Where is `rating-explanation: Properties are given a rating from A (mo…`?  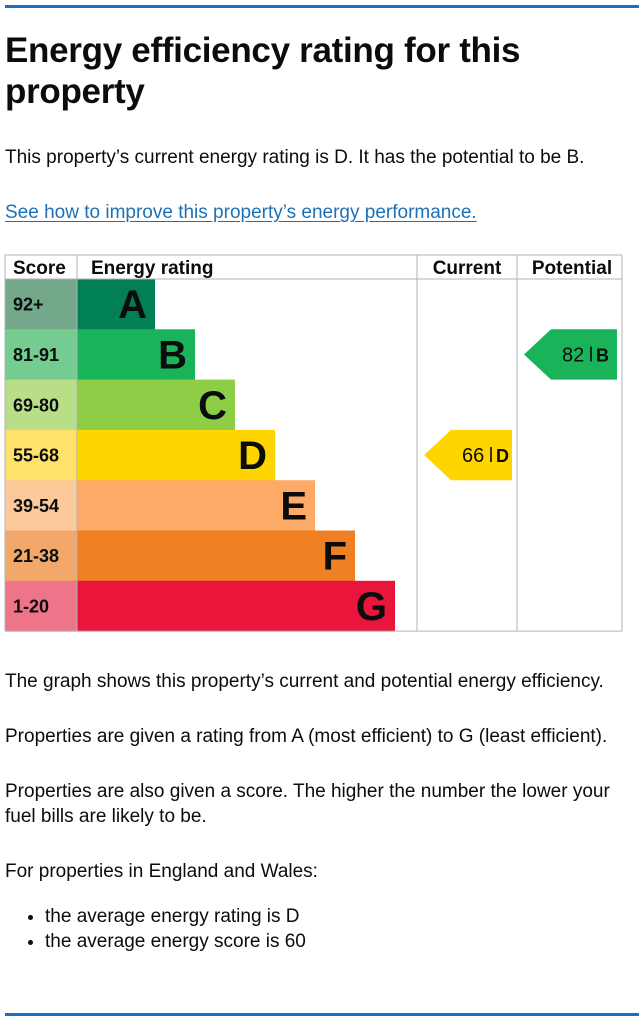
rating-explanation: Properties are given a rating from A (mo… is located at coordinates (306, 736).